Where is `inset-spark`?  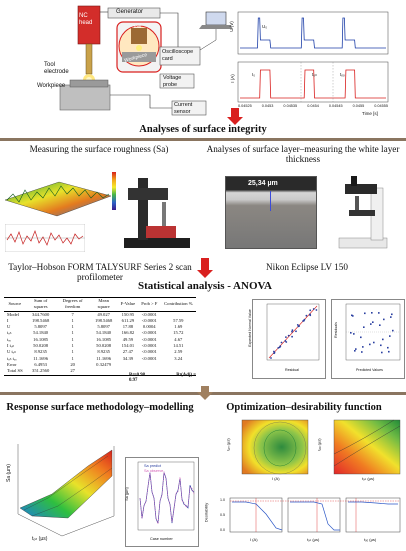
inset-spark is located at coordinates (139, 48).